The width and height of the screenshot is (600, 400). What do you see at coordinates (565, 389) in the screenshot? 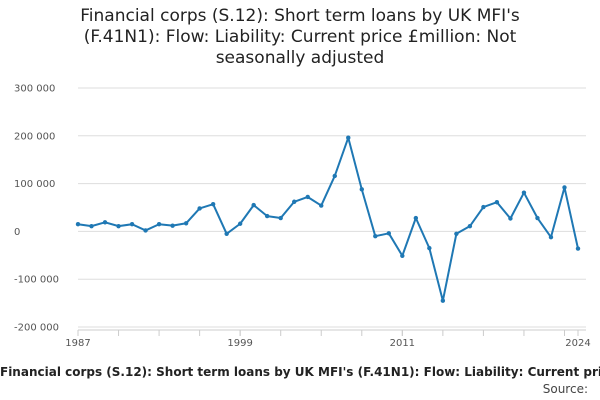
I see `source-label: Source:` at bounding box center [565, 389].